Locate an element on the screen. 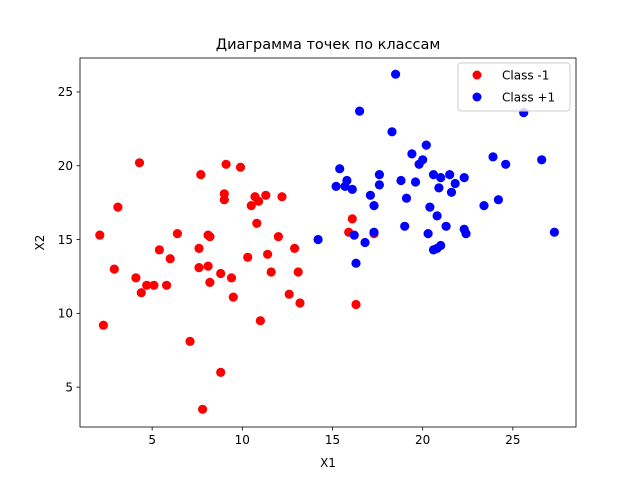  legend-box is located at coordinates (514, 87).